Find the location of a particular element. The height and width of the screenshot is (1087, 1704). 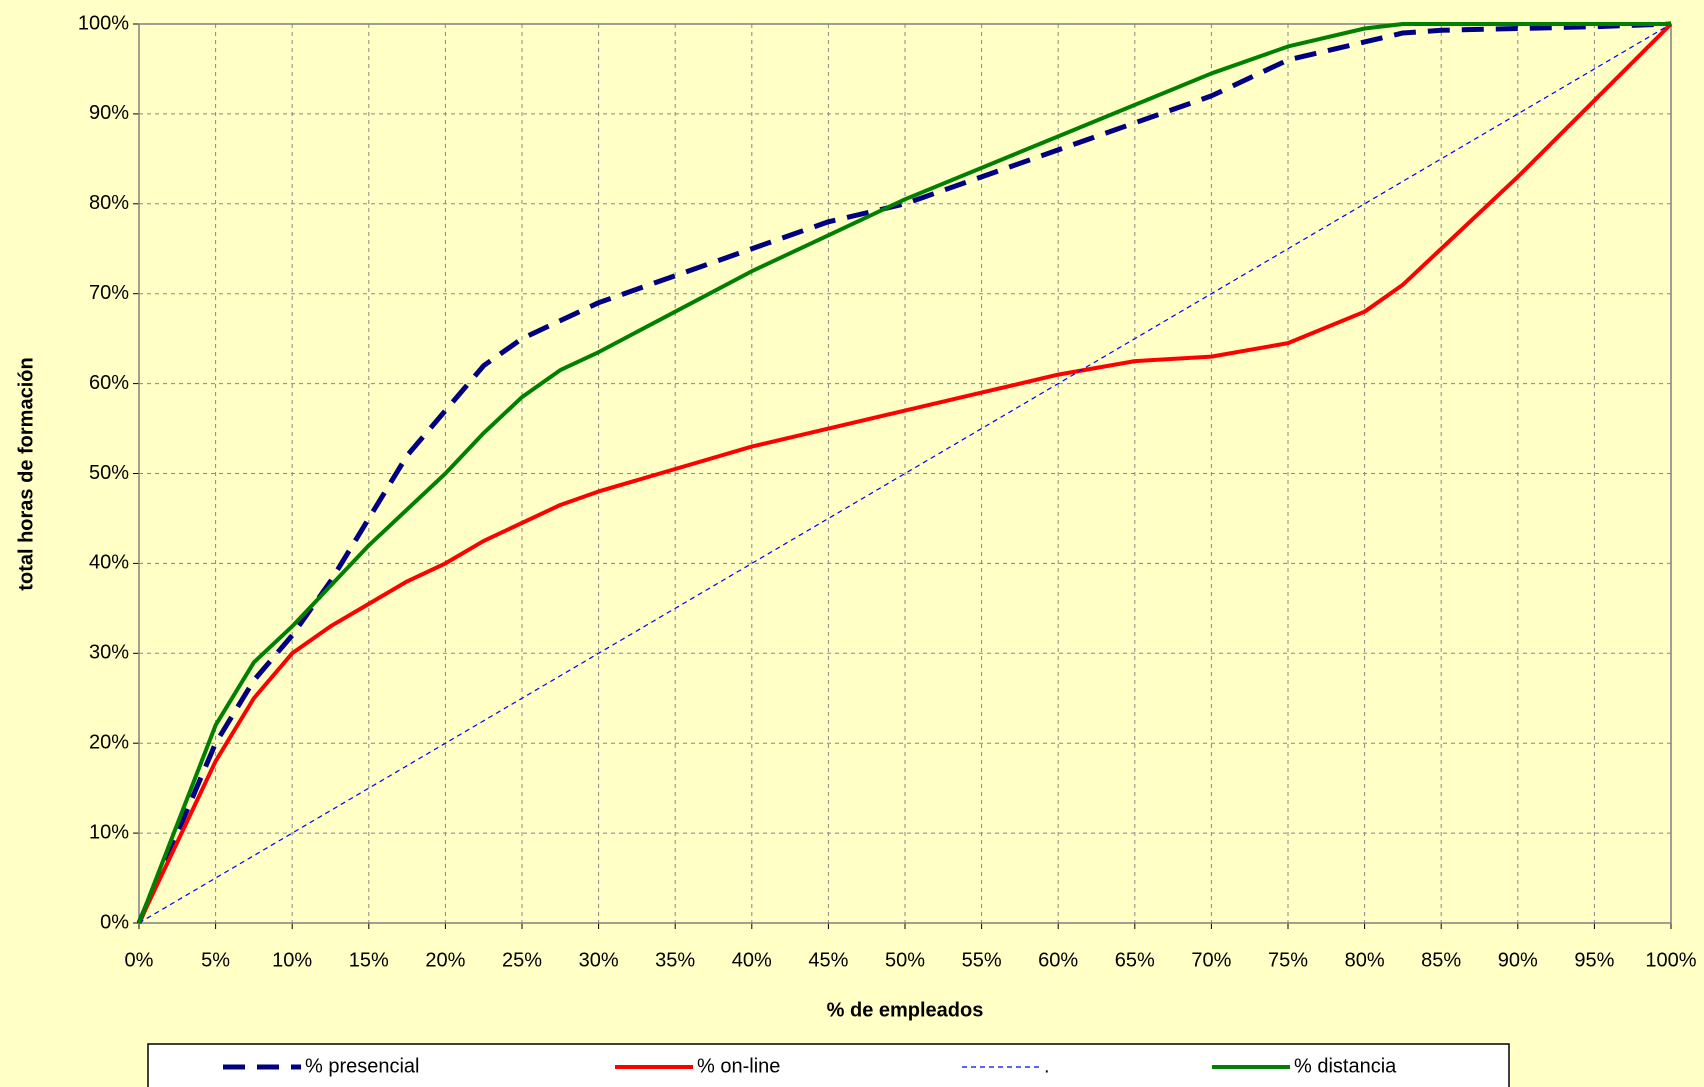

x-tick-label: 45% is located at coordinates (828, 960).